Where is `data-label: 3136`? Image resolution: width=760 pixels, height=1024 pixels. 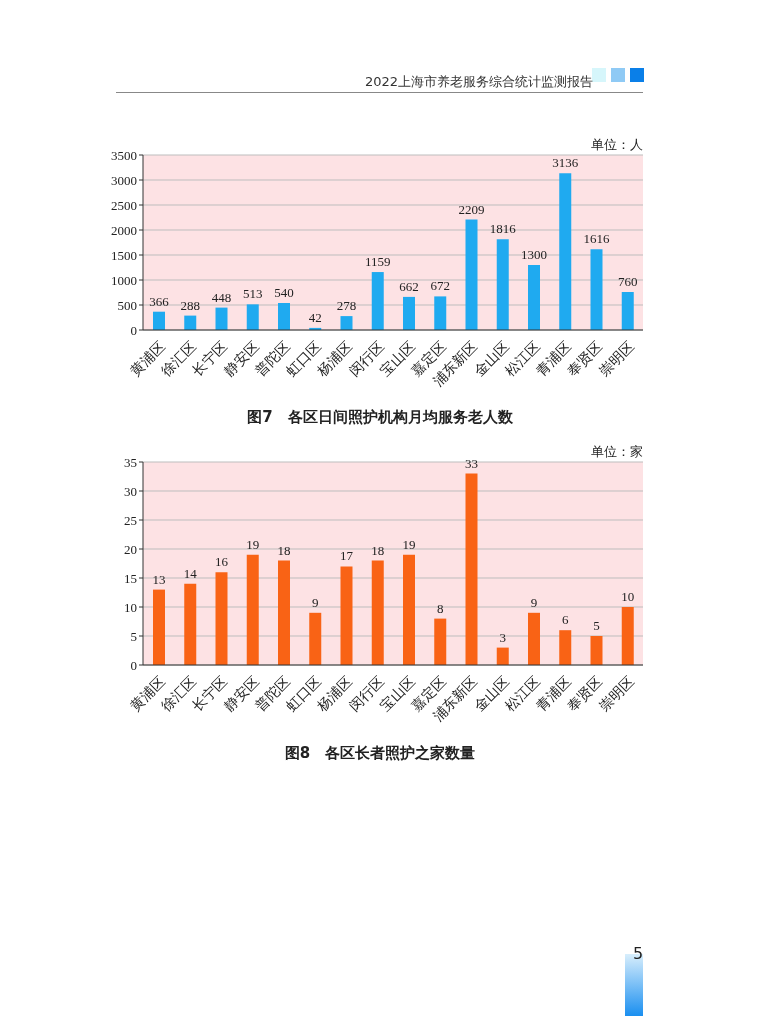
data-label: 3136 is located at coordinates (565, 163).